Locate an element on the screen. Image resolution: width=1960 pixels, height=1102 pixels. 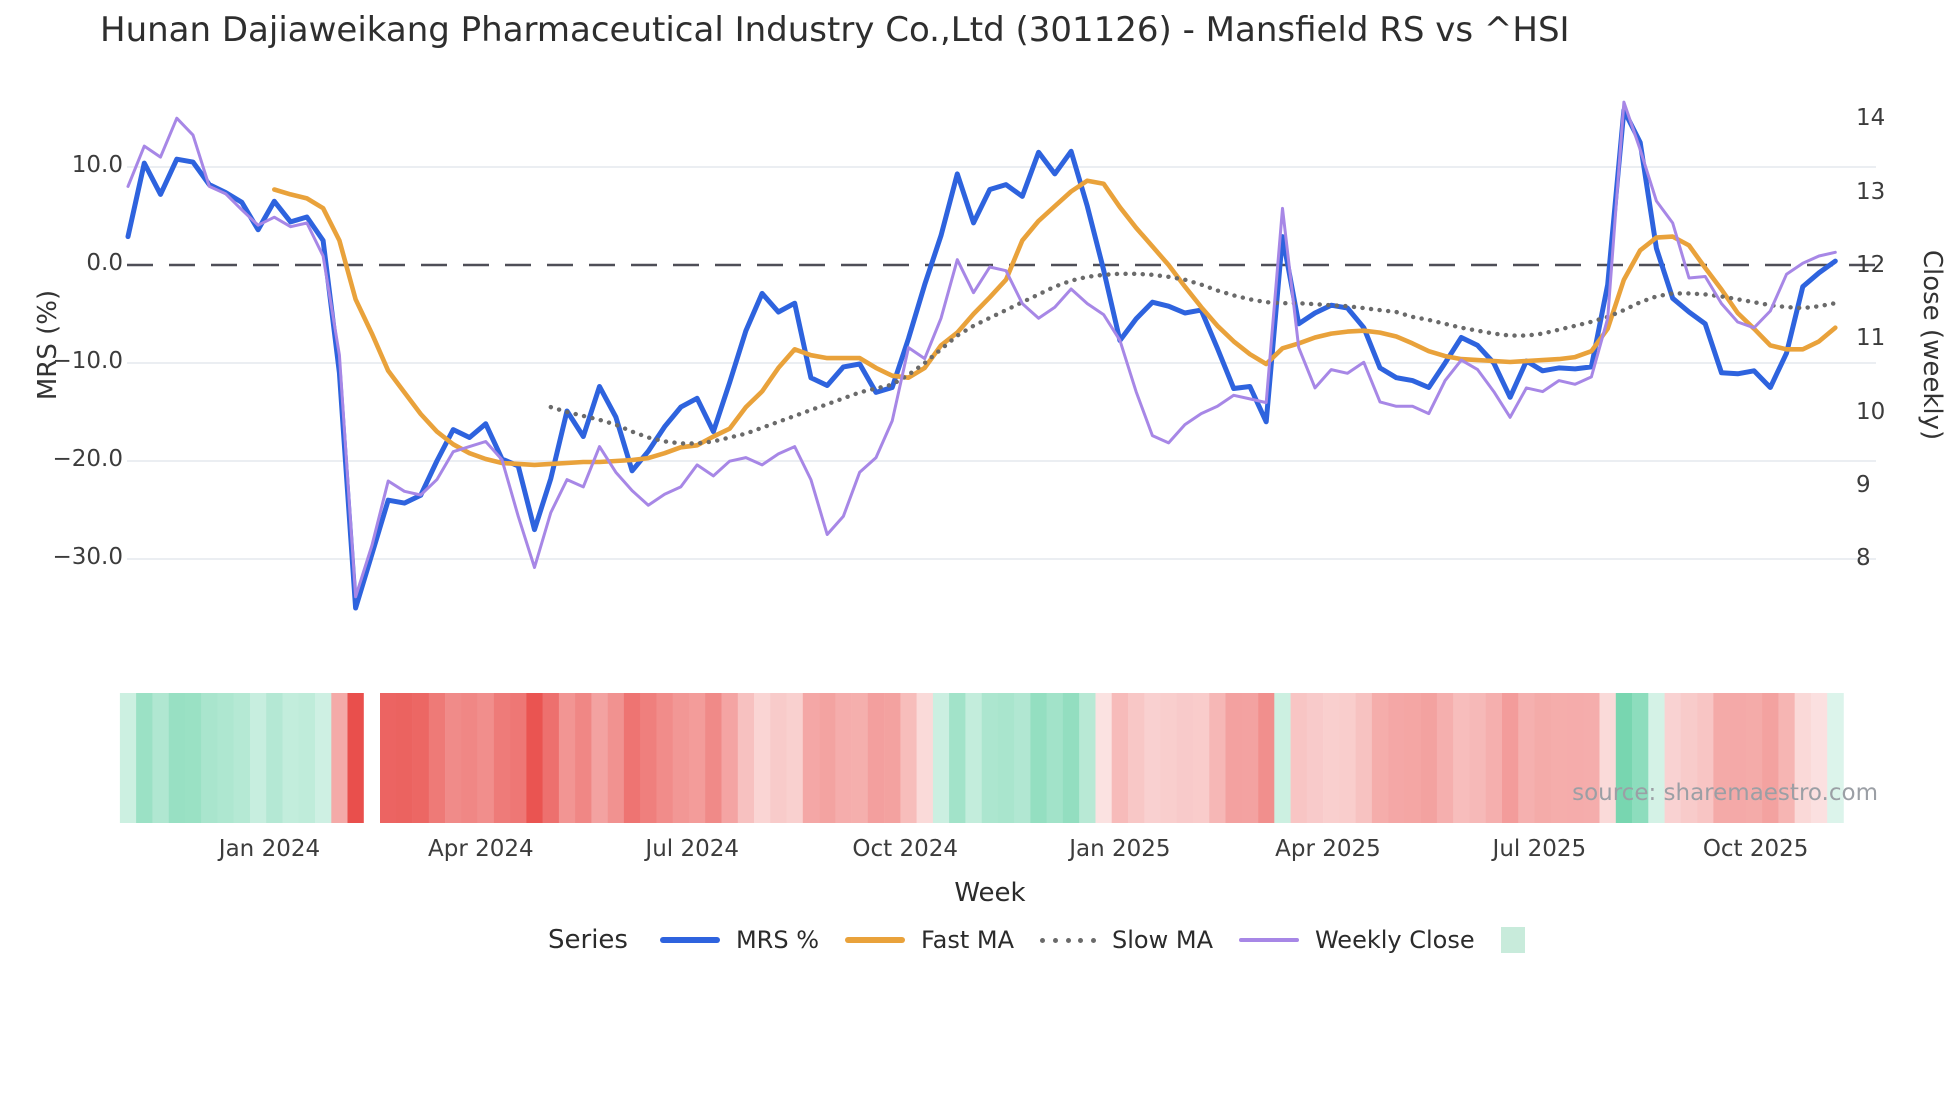
right-axis-tick-label: 12 is located at coordinates (1871, 265).